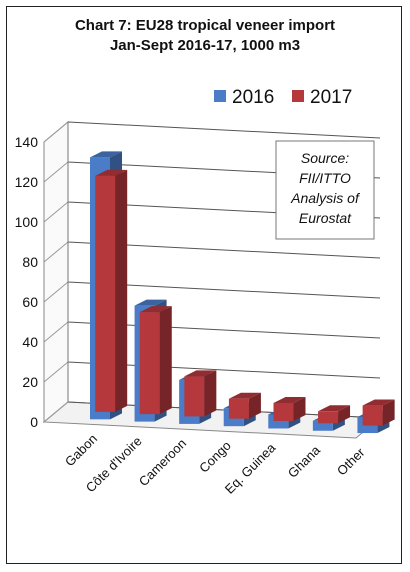  What do you see at coordinates (27, 282) in the screenshot?
I see `y-axis-ticks: 0 20 40 60 80 100 120 140` at bounding box center [27, 282].